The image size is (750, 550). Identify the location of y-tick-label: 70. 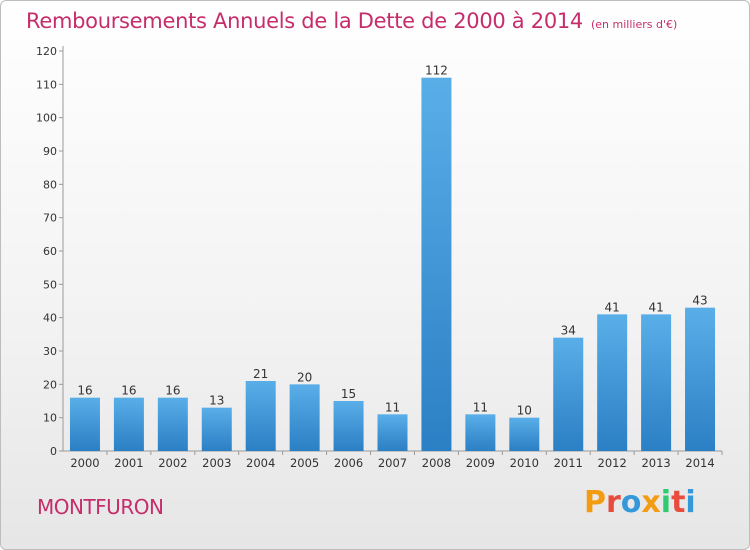
(50, 218).